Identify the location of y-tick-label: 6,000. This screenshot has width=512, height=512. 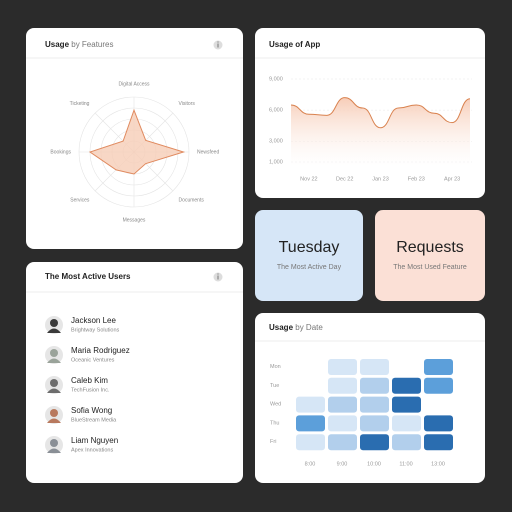
(276, 111).